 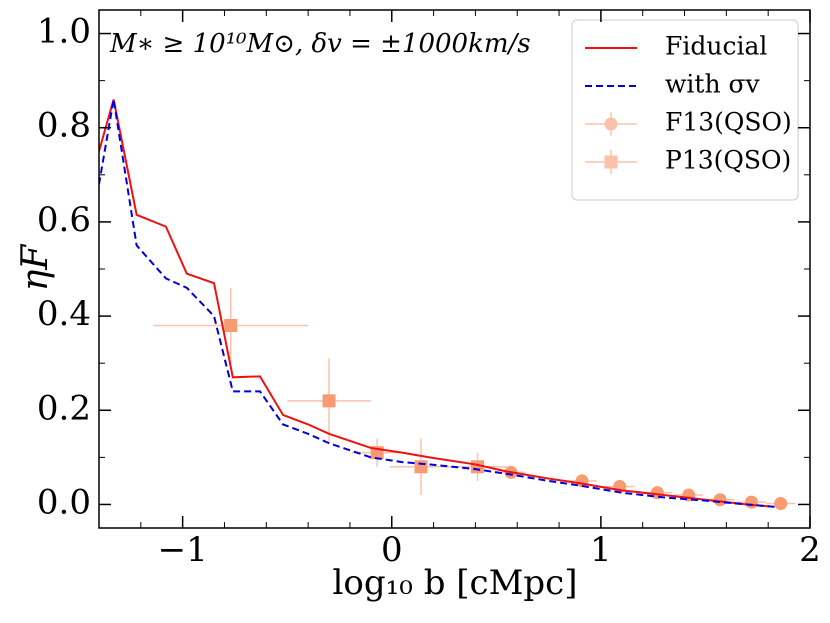 What do you see at coordinates (716, 46) in the screenshot?
I see `legend-label: Fiducial` at bounding box center [716, 46].